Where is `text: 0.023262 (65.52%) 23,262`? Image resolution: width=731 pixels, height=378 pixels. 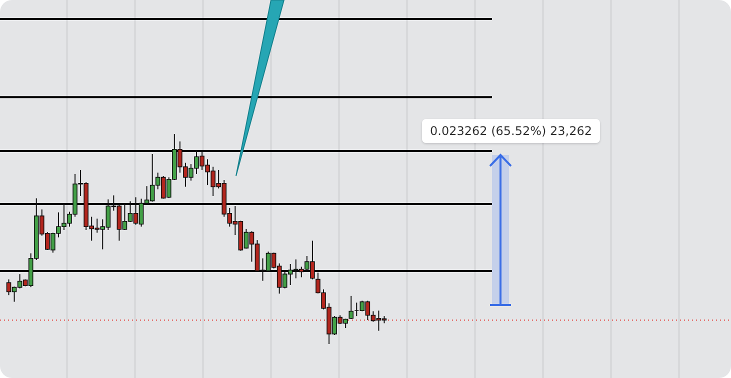
text: 0.023262 (65.52%) 23,262 is located at coordinates (511, 131).